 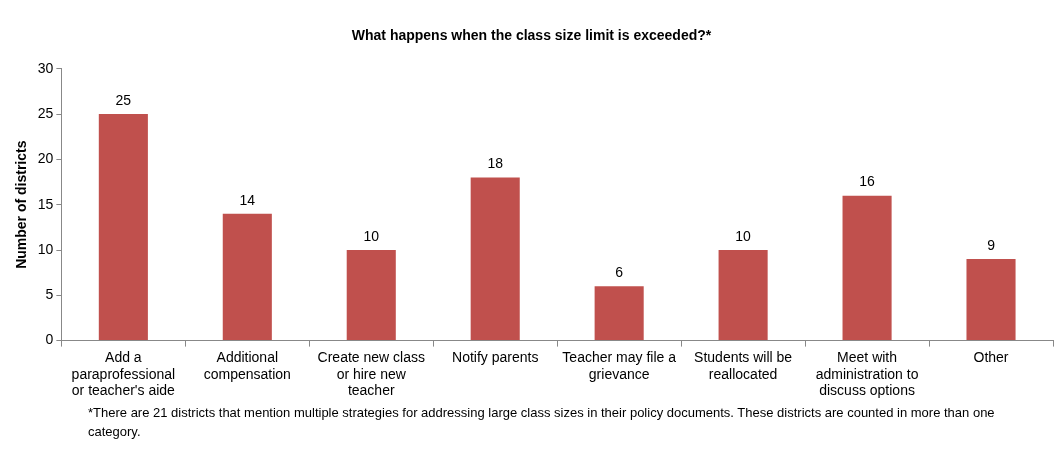 I want to click on x-tick-label: Add a paraprofessional or teacher's aide, so click(x=123, y=373).